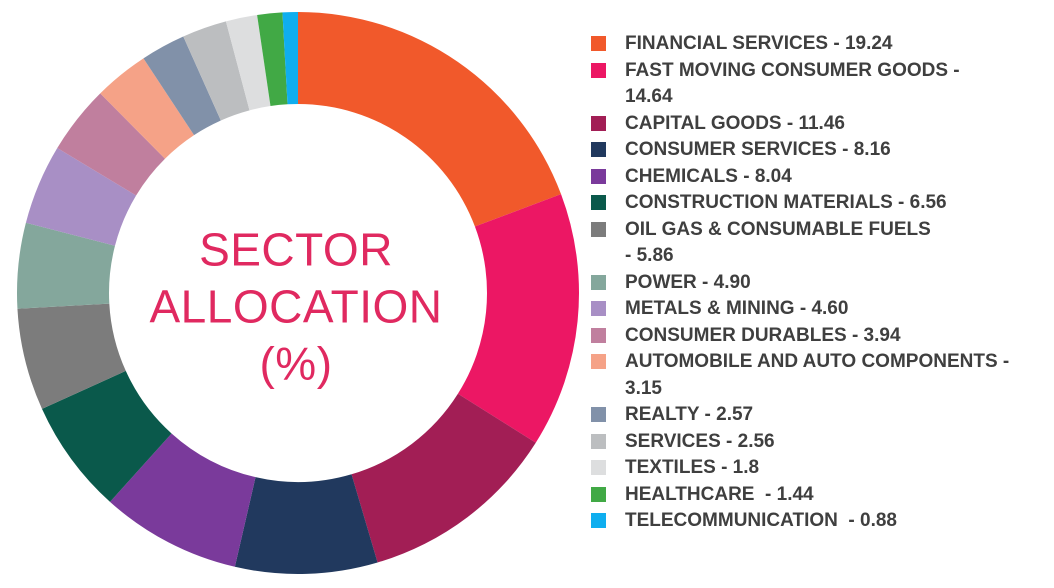 Image resolution: width=1054 pixels, height=588 pixels. Describe the element at coordinates (306, 524) in the screenshot. I see `donut-slice-consumer-services` at that location.